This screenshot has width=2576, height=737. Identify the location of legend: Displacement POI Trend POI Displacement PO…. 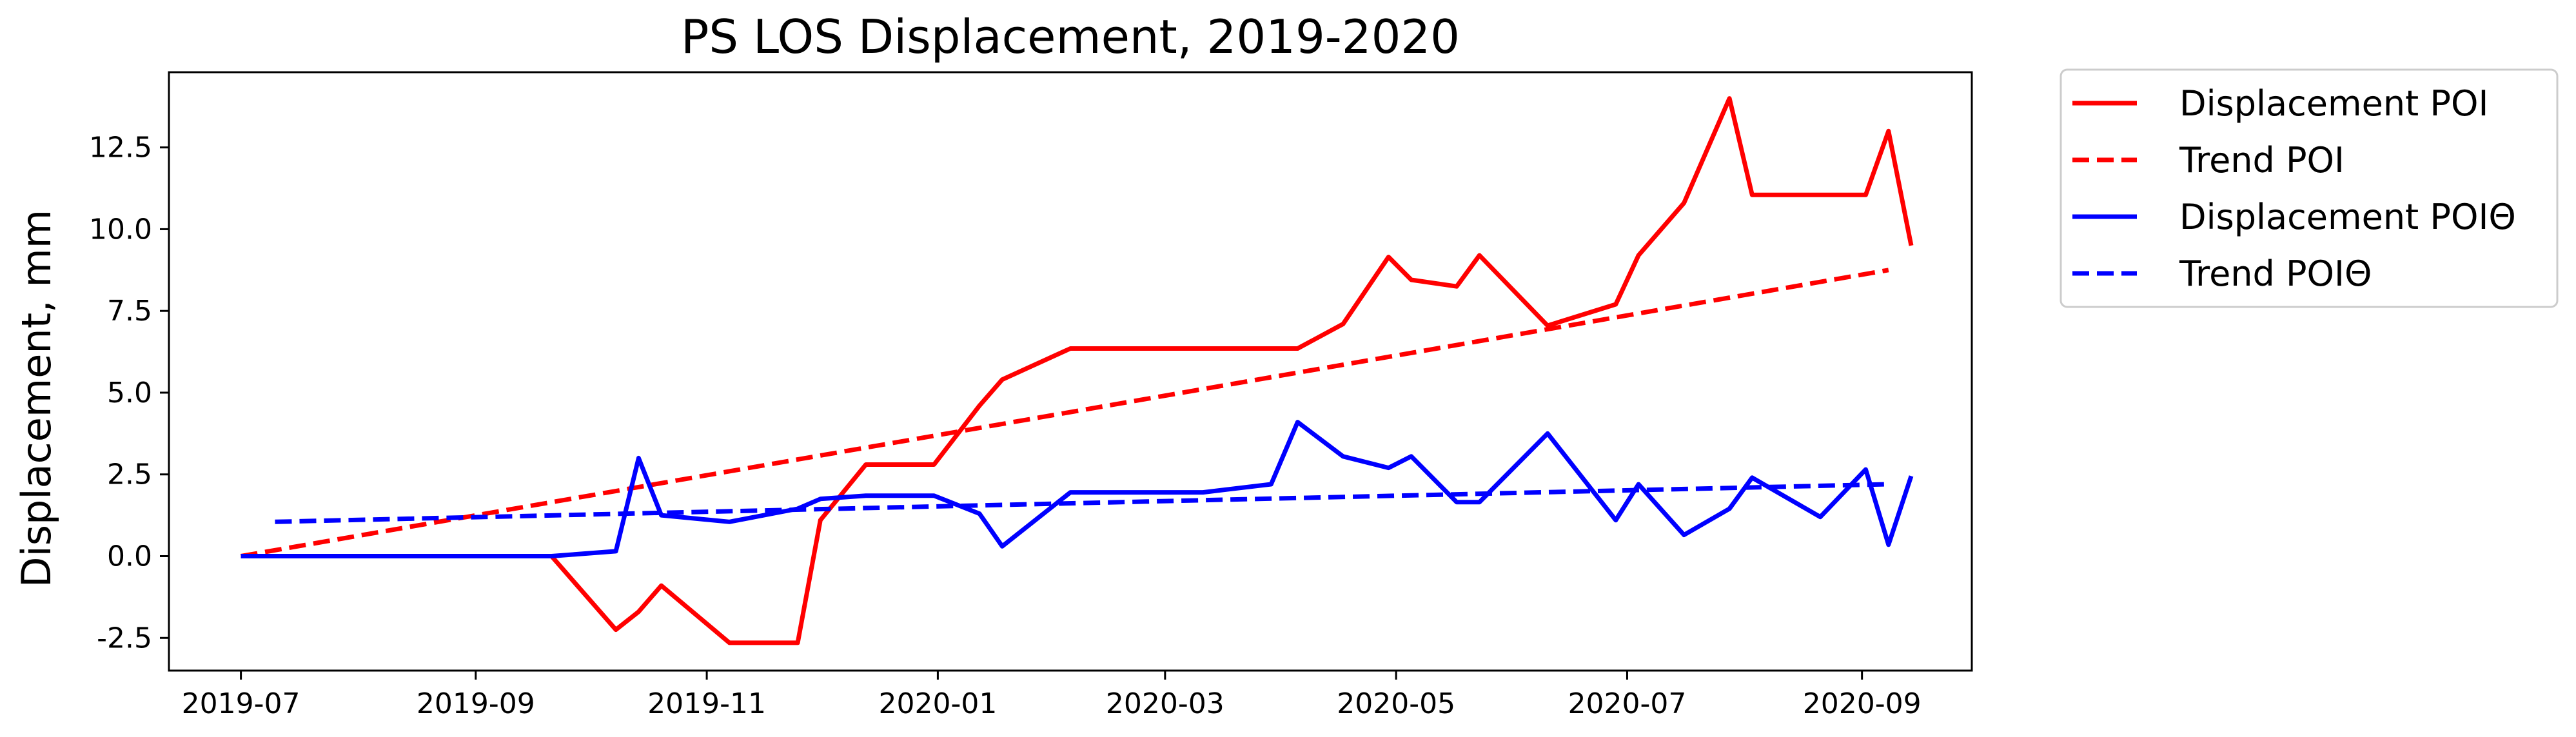
(2309, 188).